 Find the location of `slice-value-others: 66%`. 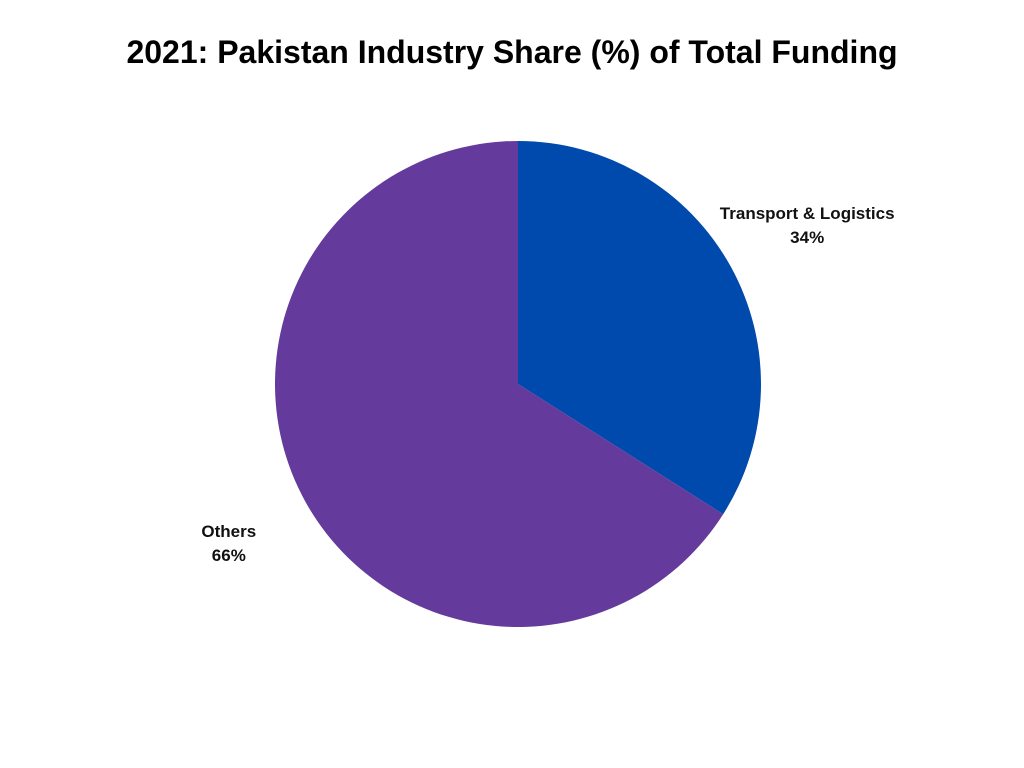

slice-value-others: 66% is located at coordinates (229, 555).